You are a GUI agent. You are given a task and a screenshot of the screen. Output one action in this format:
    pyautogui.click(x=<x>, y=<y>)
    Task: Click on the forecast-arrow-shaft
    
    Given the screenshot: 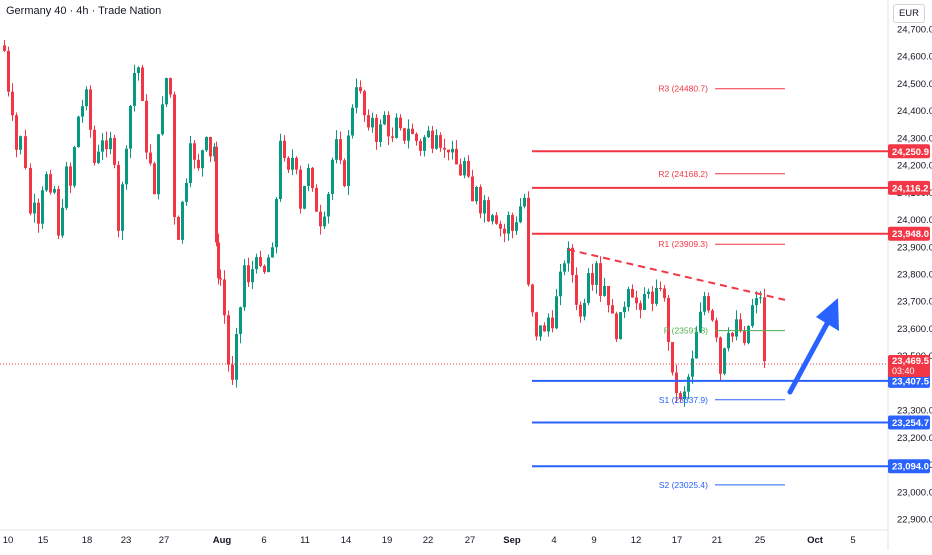 What is the action you would take?
    pyautogui.click(x=809, y=356)
    